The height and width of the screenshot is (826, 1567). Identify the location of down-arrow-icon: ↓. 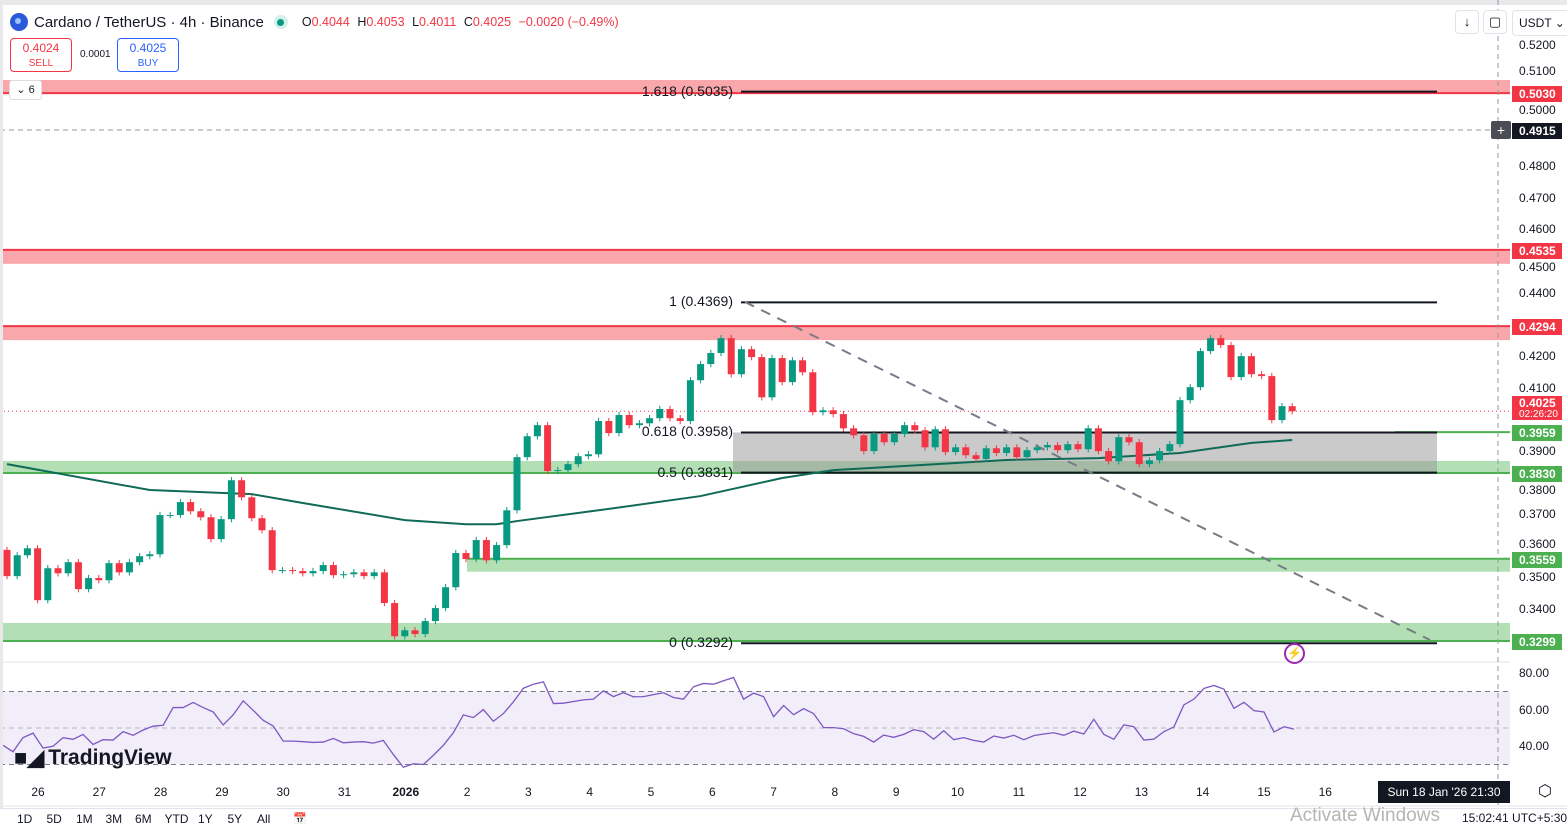
(1467, 22).